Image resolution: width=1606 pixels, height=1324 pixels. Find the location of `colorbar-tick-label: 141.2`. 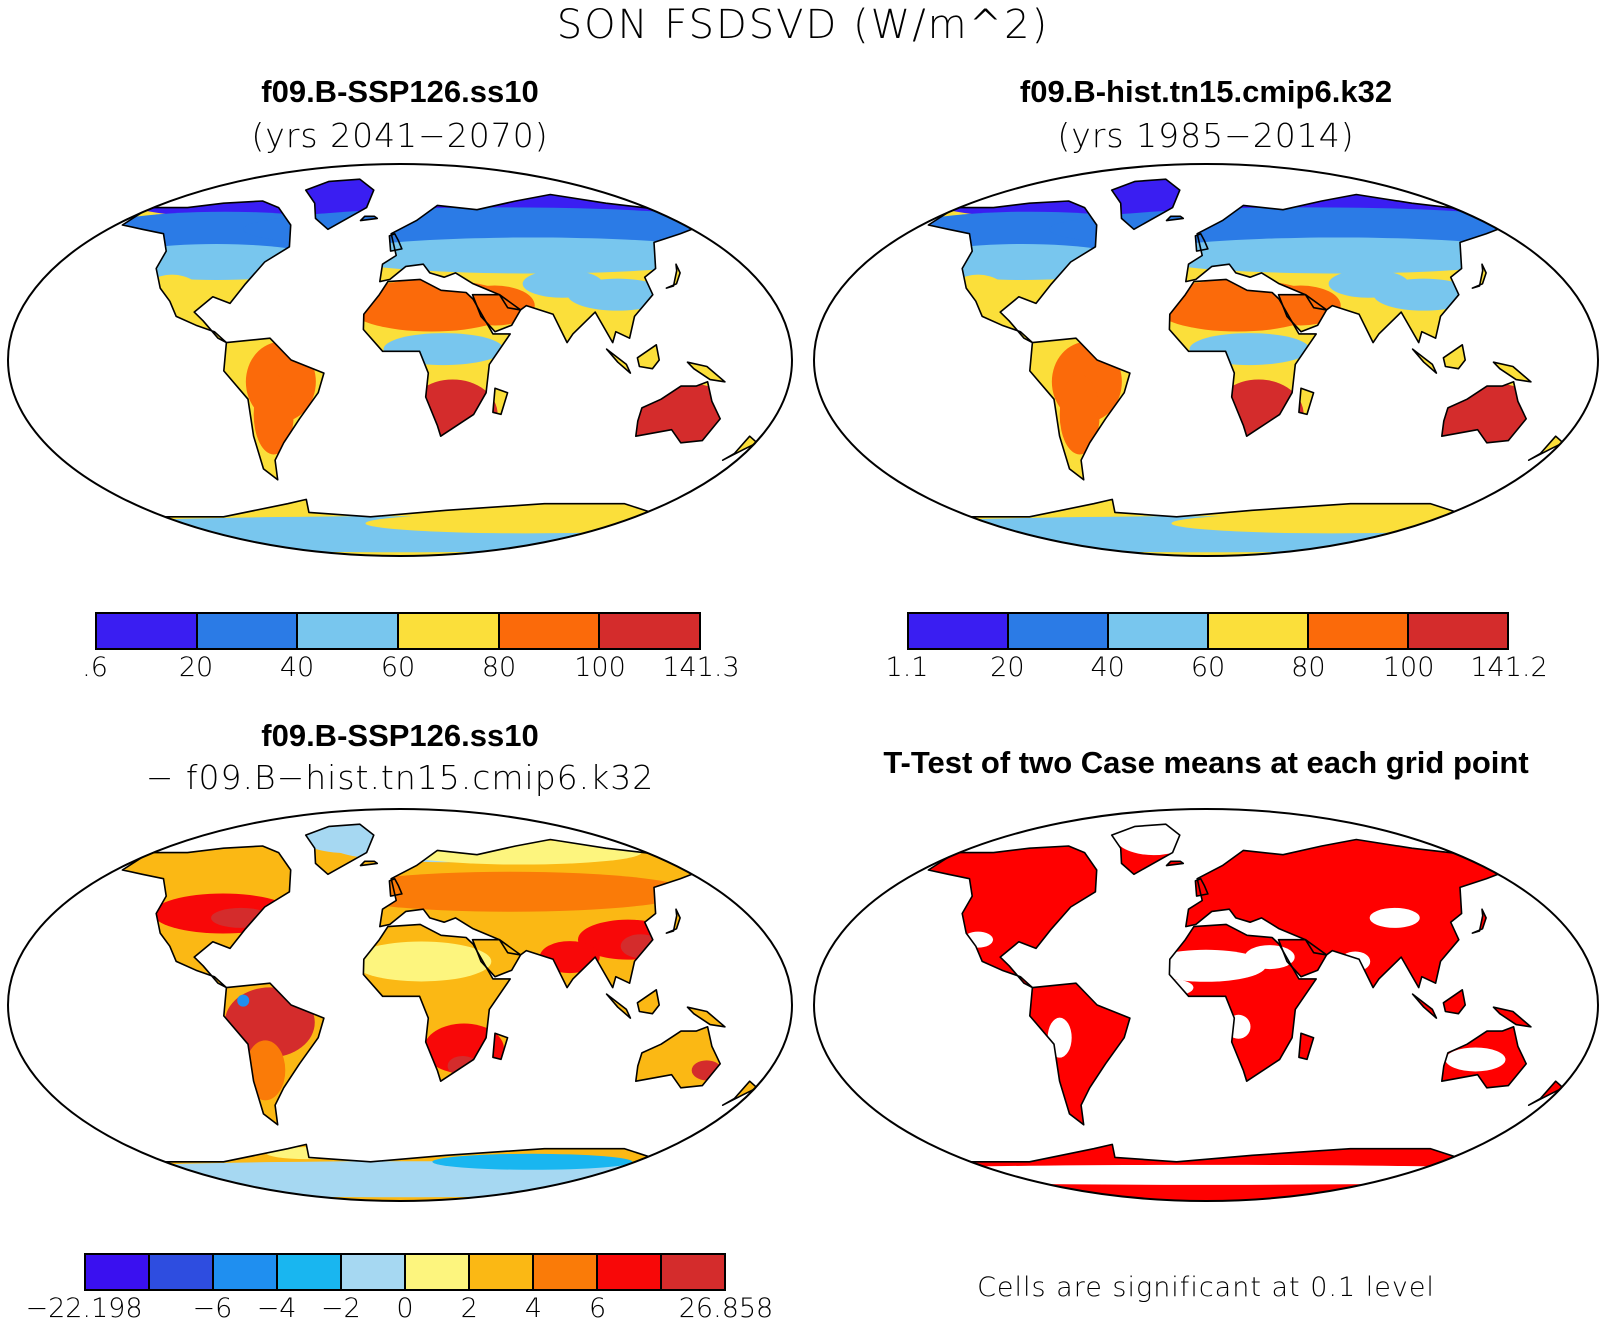

colorbar-tick-label: 141.2 is located at coordinates (1509, 667).